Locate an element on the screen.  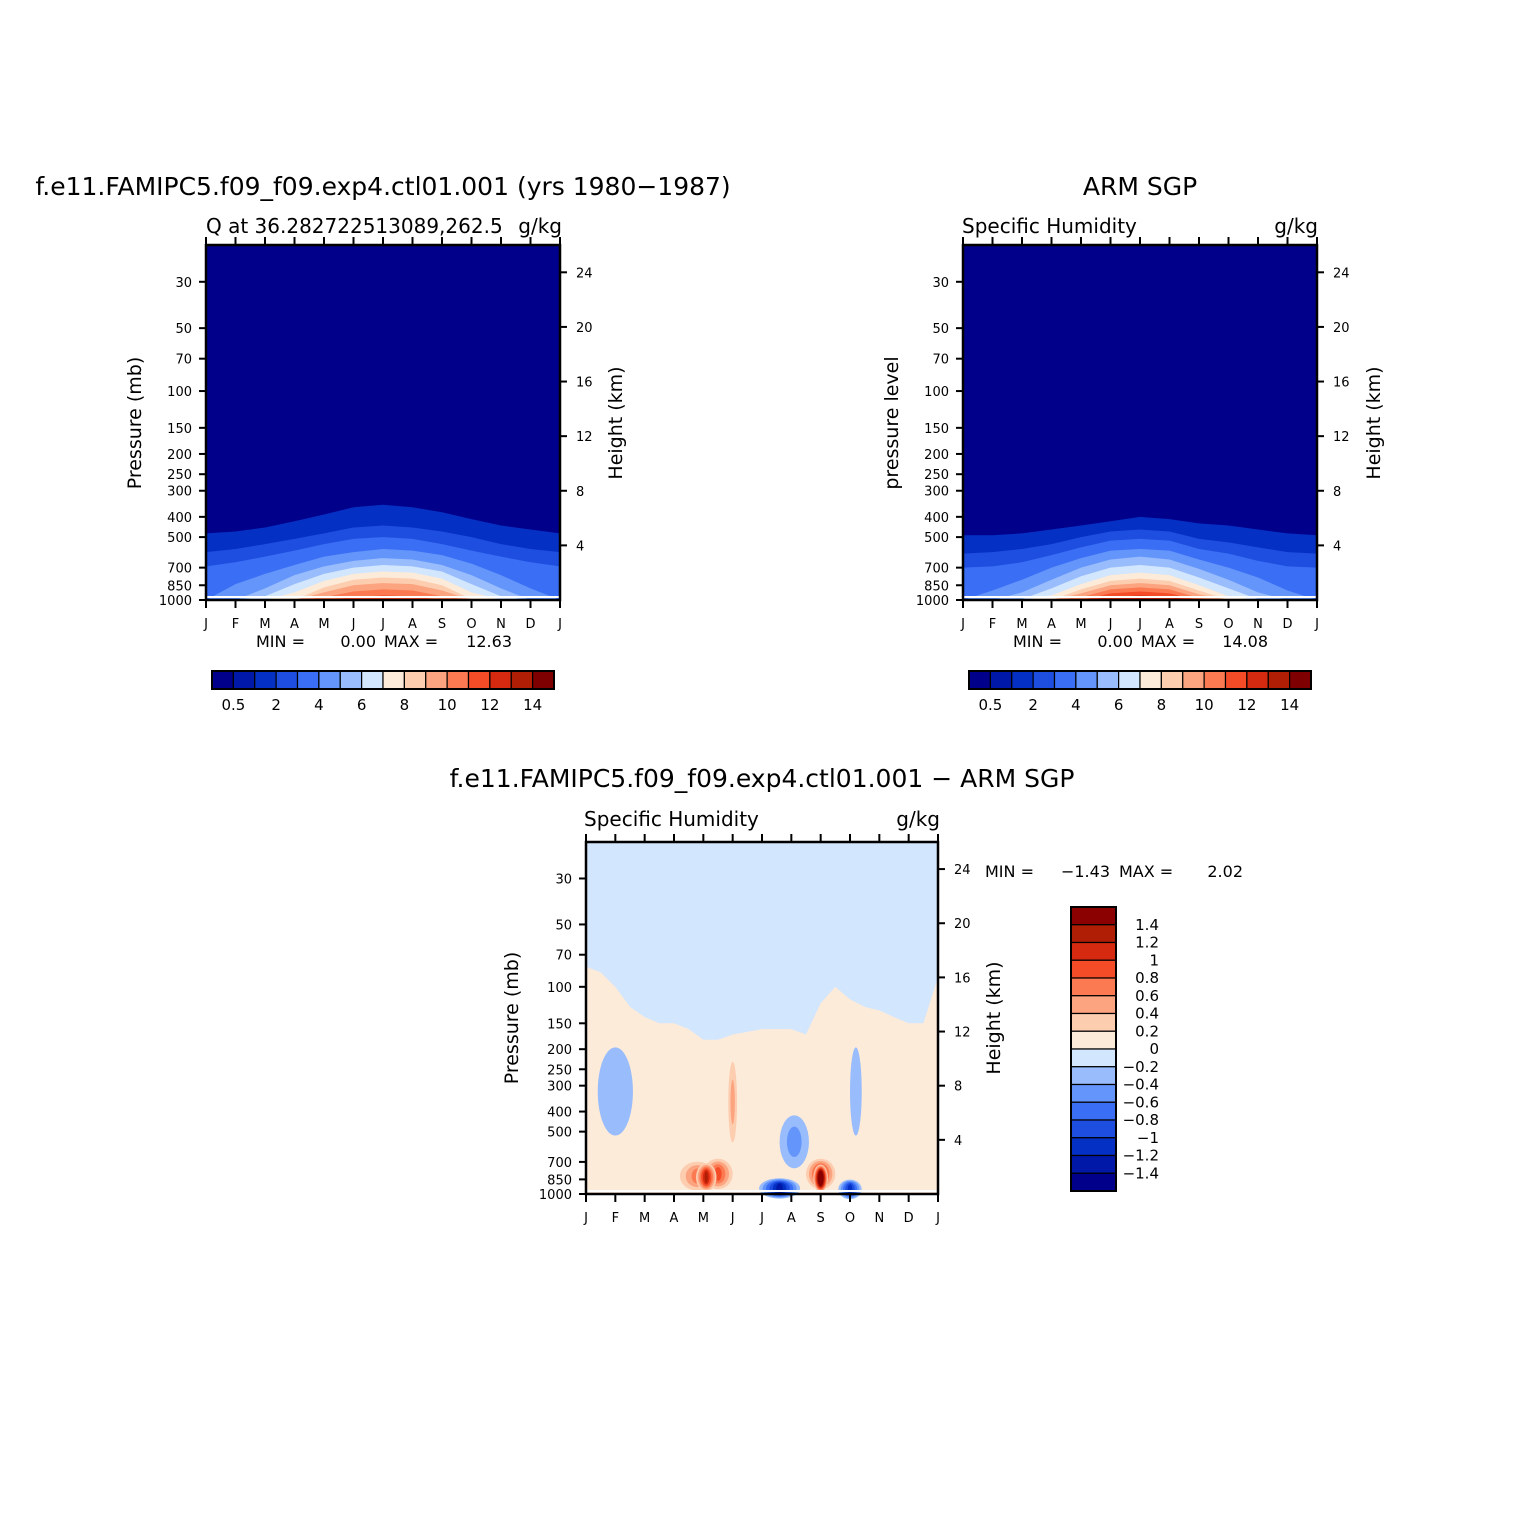
min-value: −1.43 is located at coordinates (1085, 871).